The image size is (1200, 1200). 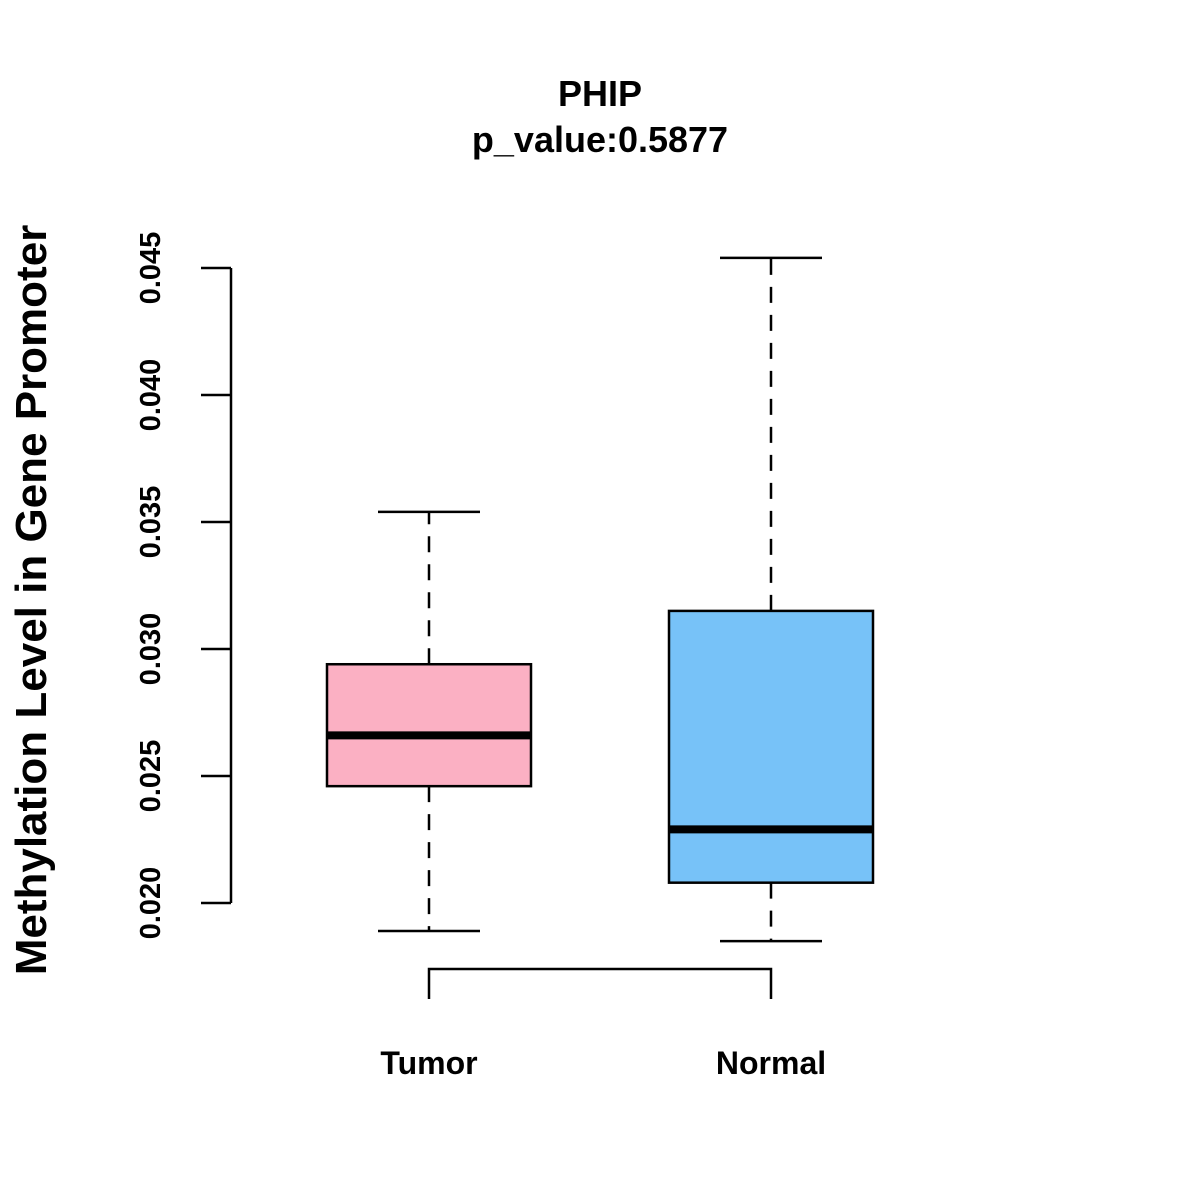 I want to click on chart-subtitle: p_value:0.5877, so click(x=600, y=139).